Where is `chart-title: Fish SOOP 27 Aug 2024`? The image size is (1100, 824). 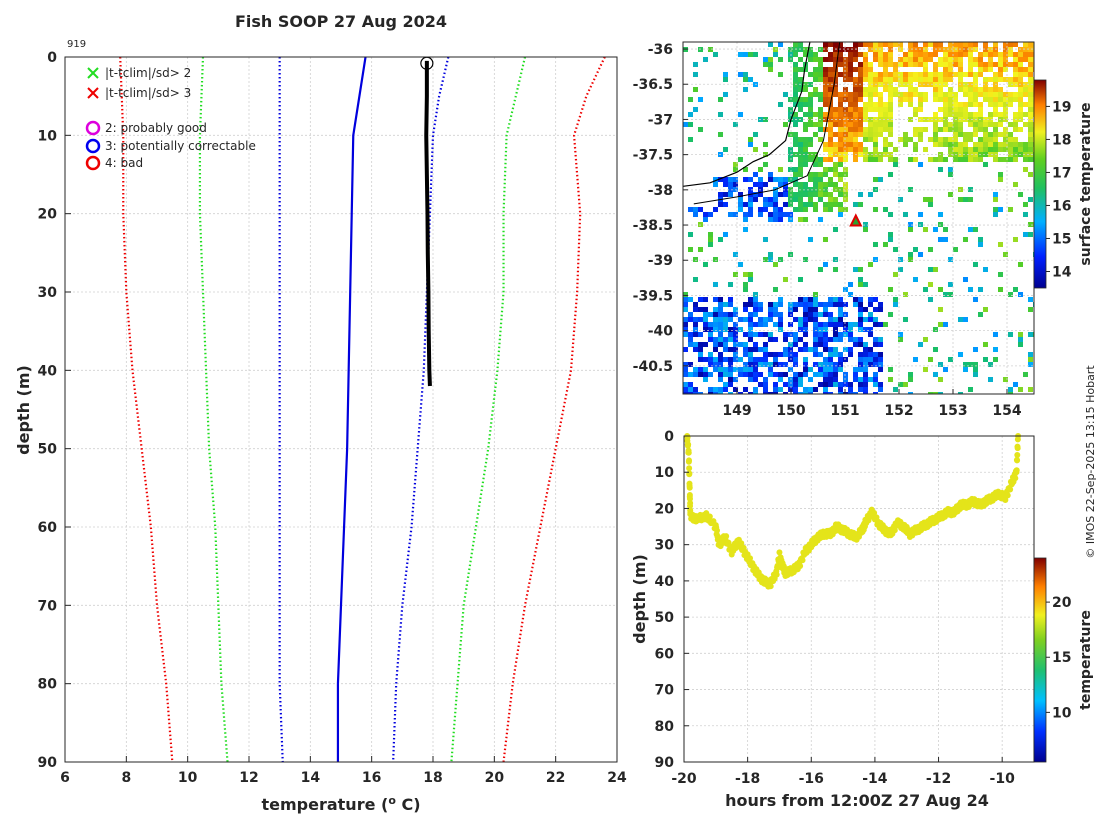
chart-title: Fish SOOP 27 Aug 2024 is located at coordinates (341, 21).